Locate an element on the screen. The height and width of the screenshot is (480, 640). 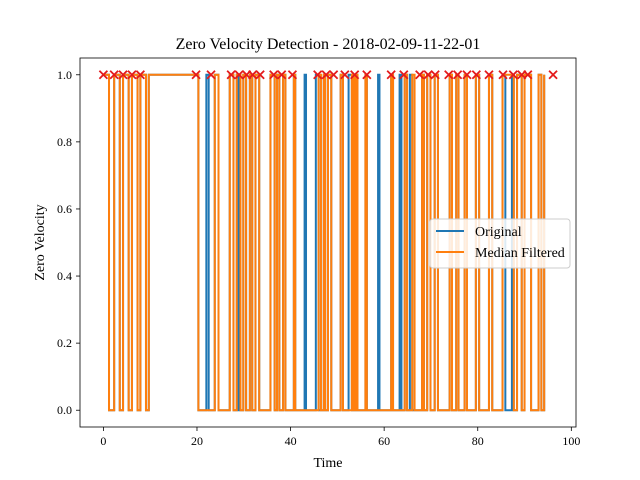
y-tick-label: 0.4 is located at coordinates (64, 276).